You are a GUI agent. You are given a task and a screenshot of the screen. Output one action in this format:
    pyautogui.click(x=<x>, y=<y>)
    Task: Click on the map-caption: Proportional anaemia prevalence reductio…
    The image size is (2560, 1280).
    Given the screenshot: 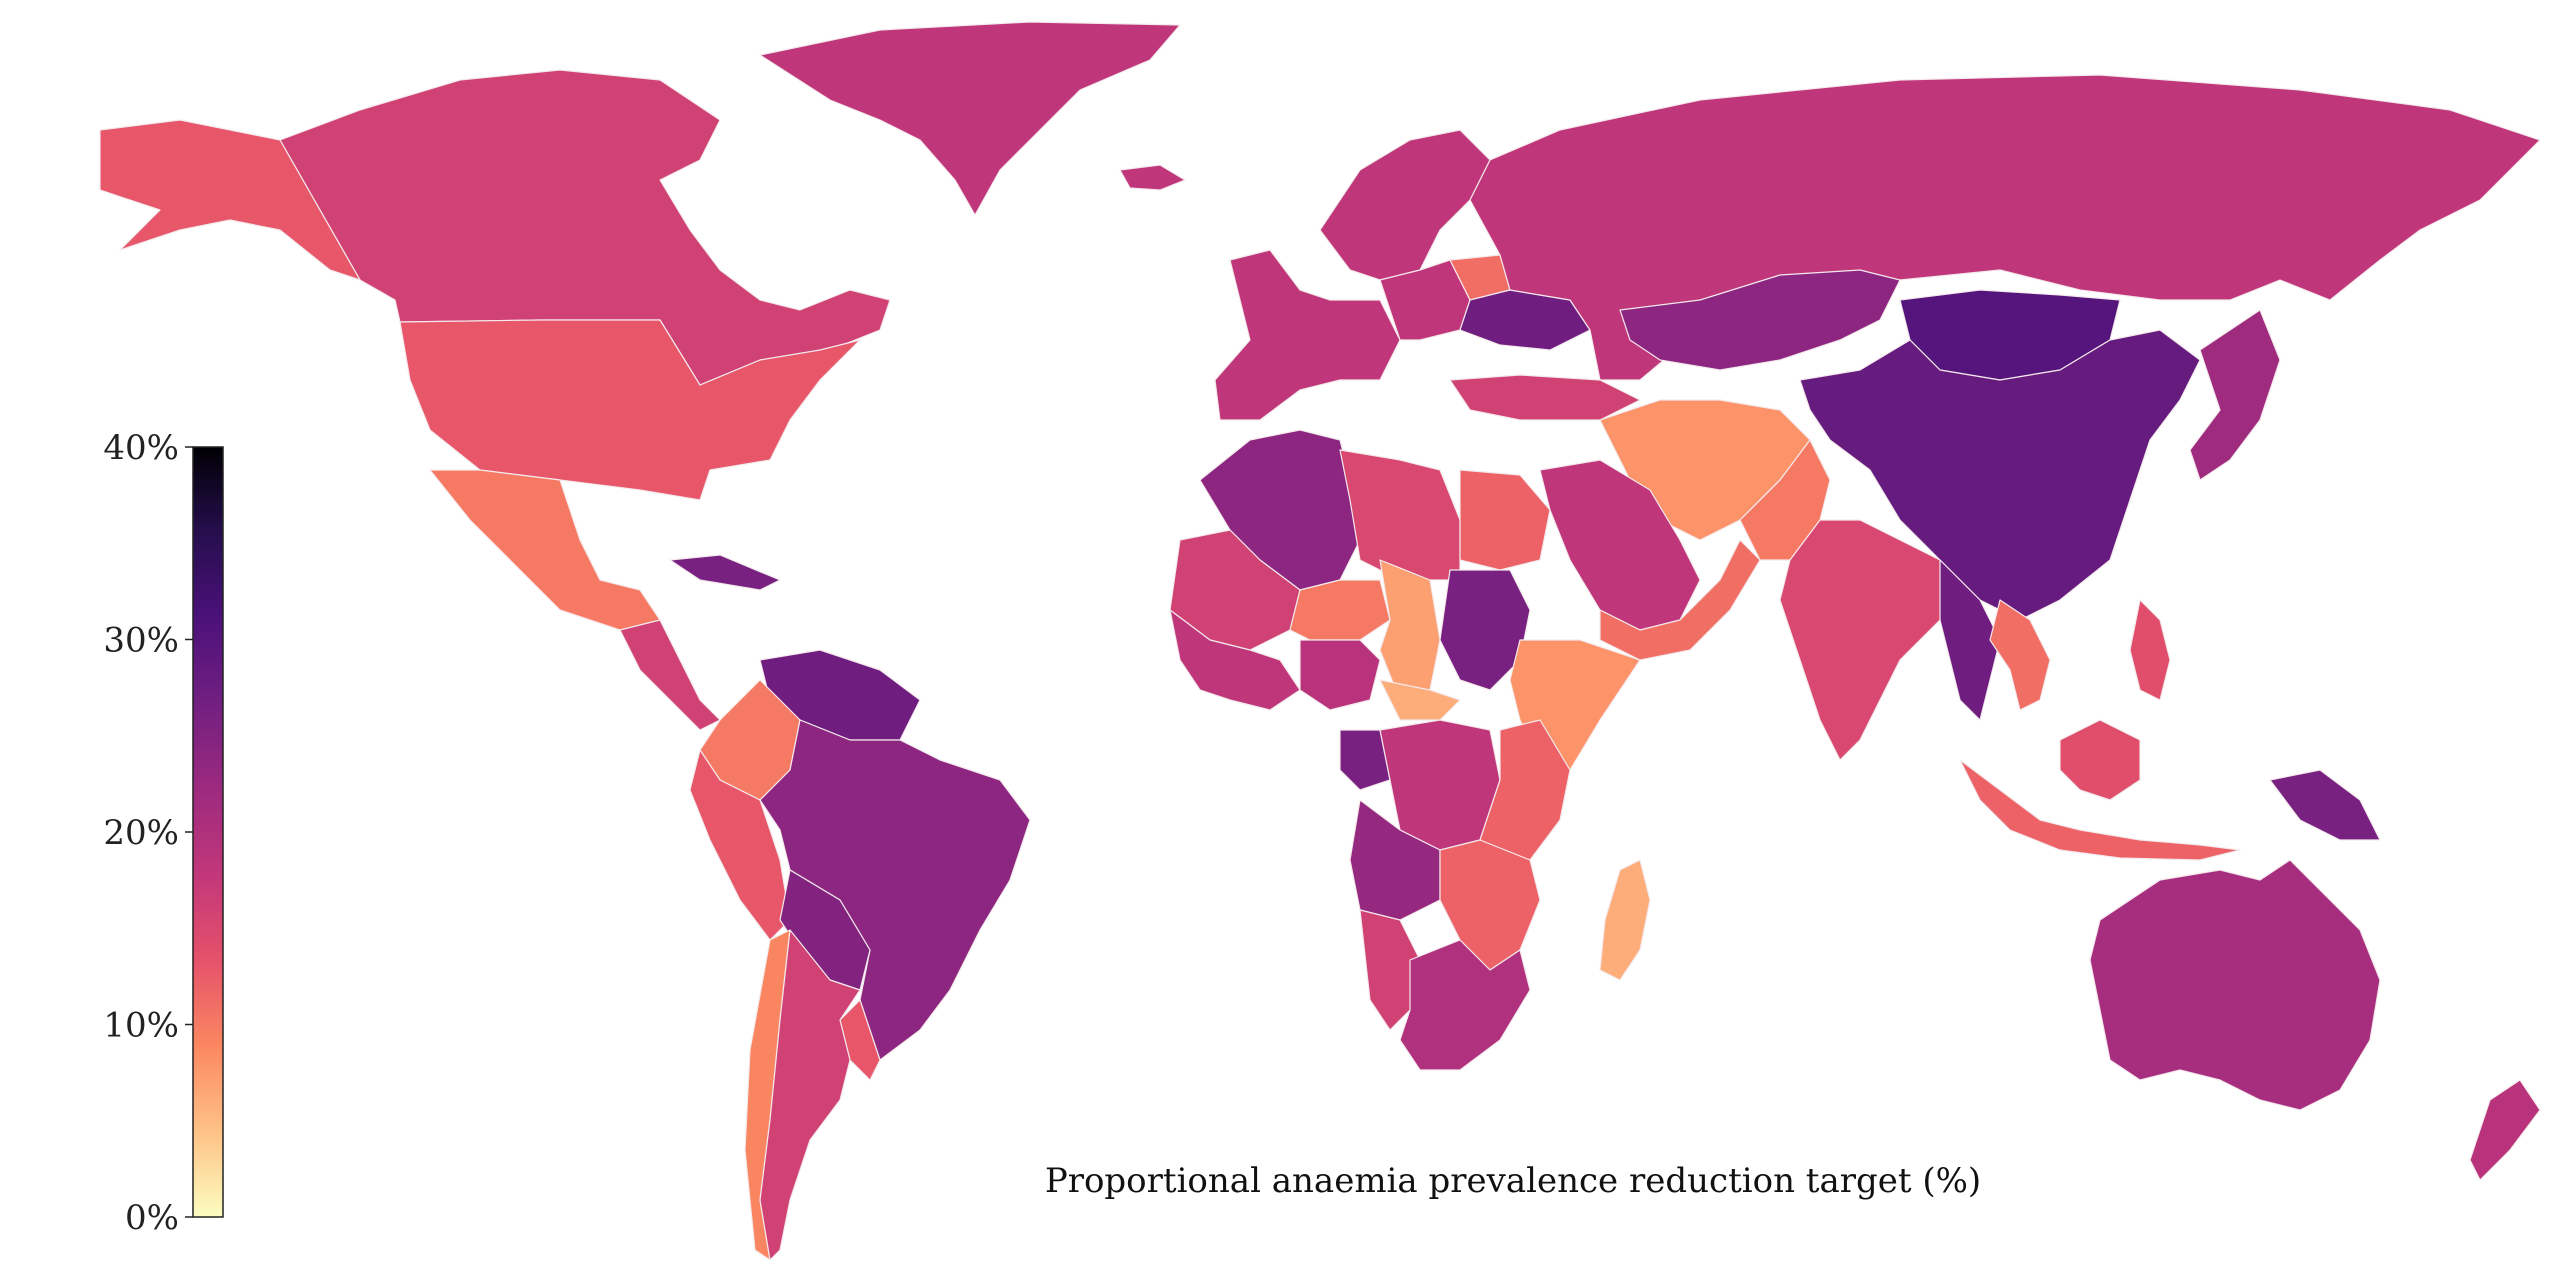 What is the action you would take?
    pyautogui.click(x=1513, y=1181)
    